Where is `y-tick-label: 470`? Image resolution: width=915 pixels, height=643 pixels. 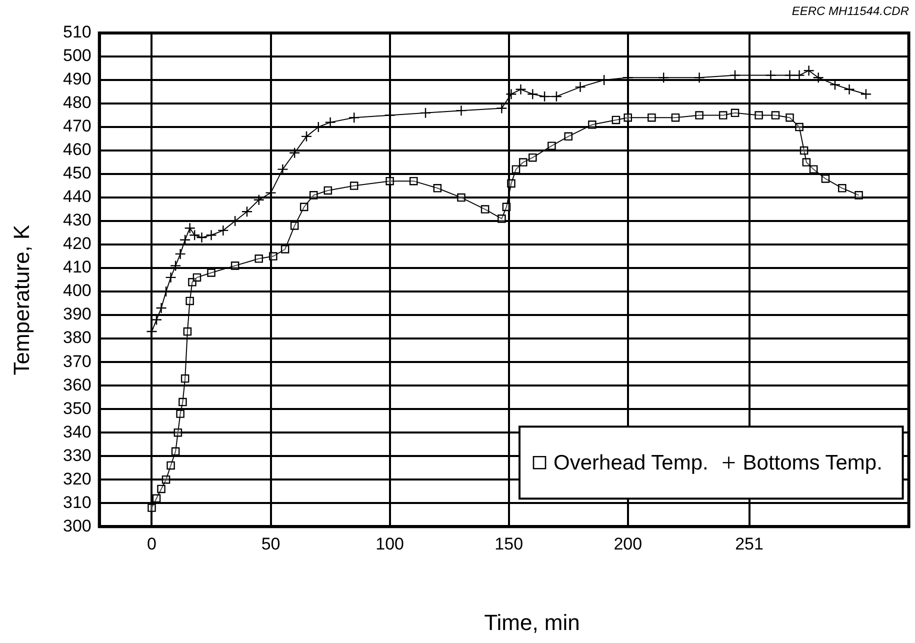
y-tick-label: 470 is located at coordinates (77, 126).